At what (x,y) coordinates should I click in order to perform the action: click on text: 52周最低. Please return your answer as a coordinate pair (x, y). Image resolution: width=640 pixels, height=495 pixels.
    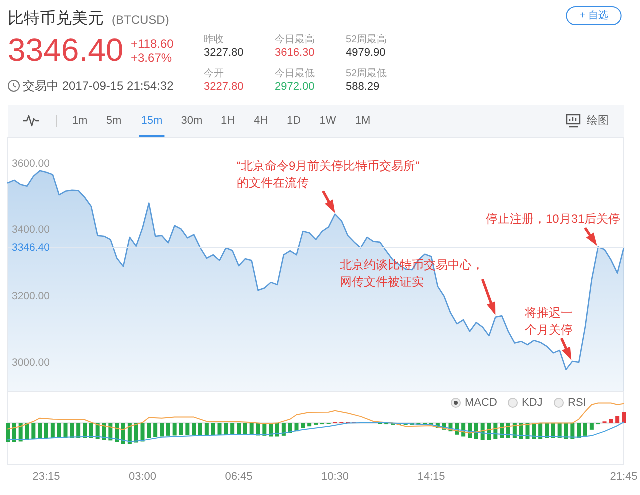
    Looking at the image, I should click on (367, 74).